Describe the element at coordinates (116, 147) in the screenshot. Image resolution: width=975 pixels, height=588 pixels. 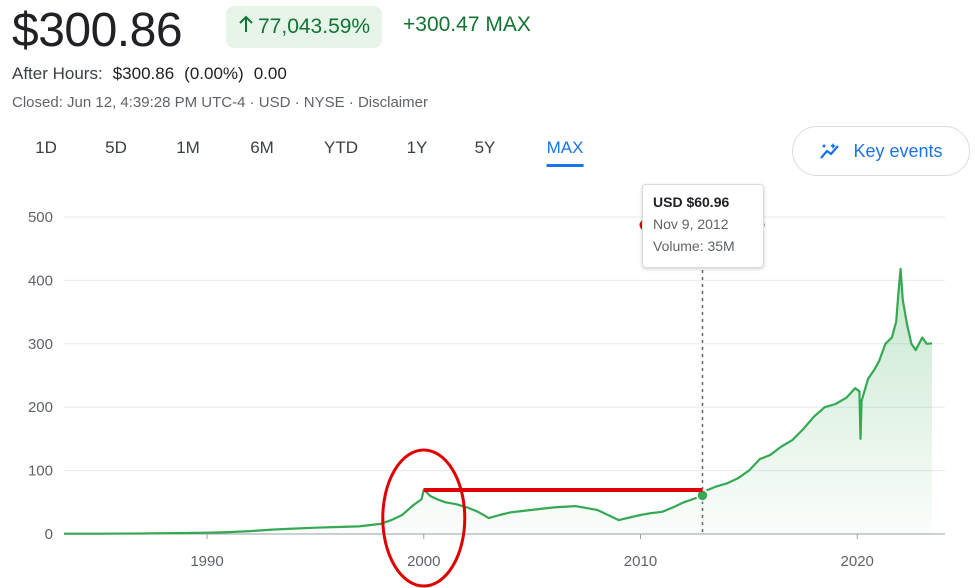
I see `tab-5d: 5D` at that location.